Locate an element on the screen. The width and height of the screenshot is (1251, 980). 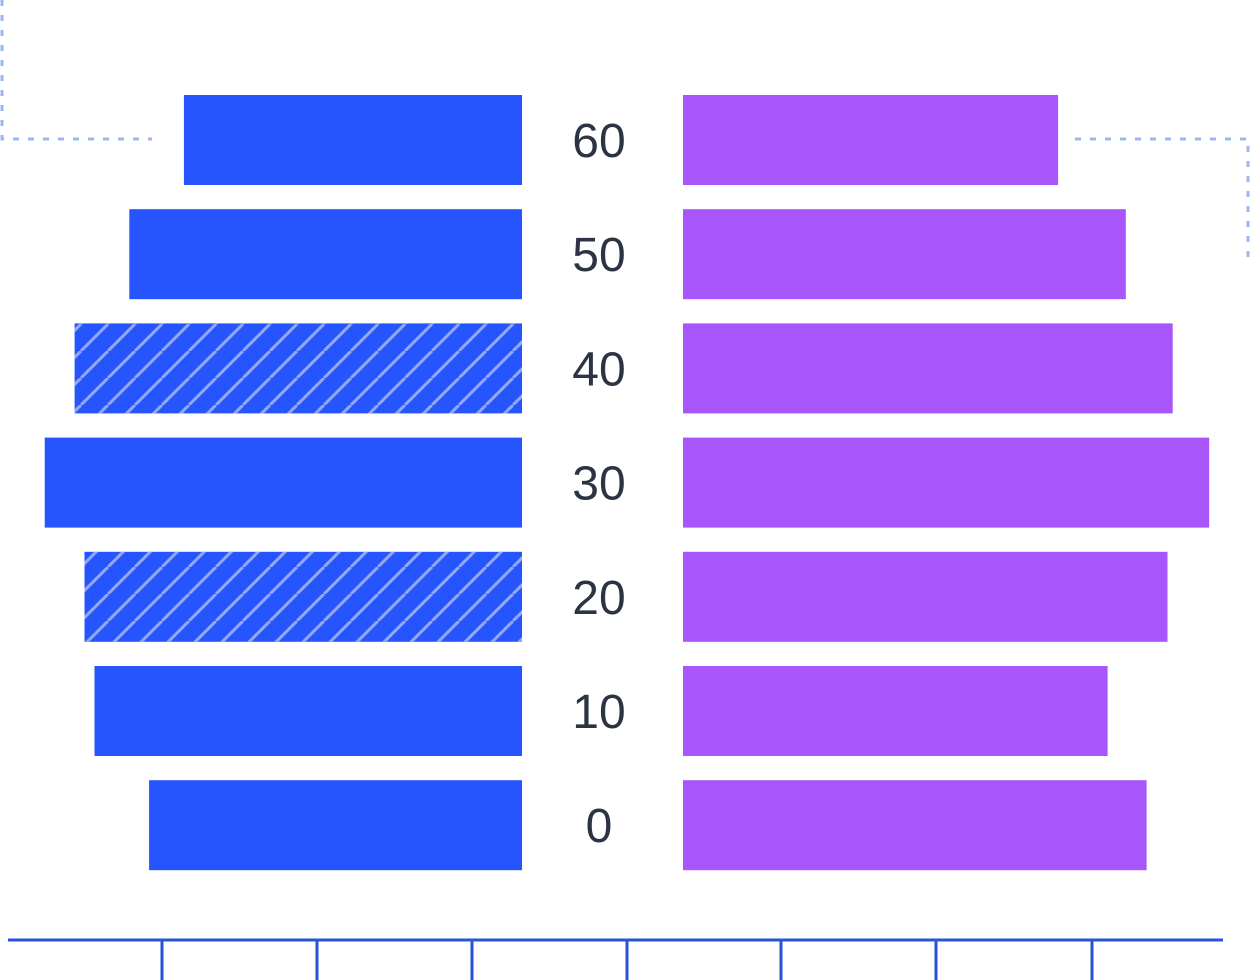
age-label-0: 0 is located at coordinates (599, 826).